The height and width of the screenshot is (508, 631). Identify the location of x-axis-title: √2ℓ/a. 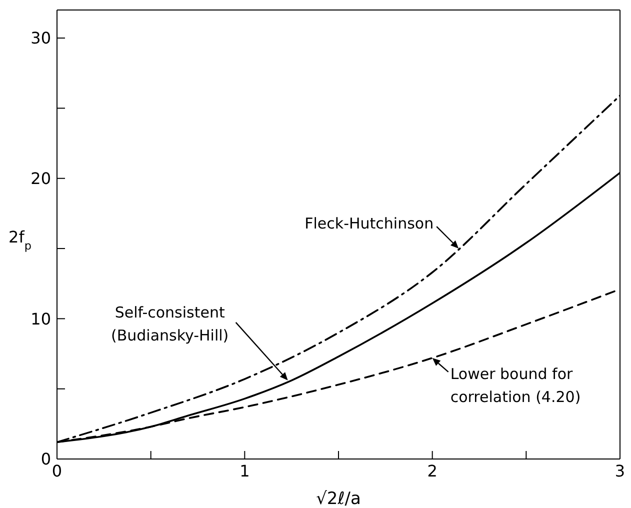
(338, 498).